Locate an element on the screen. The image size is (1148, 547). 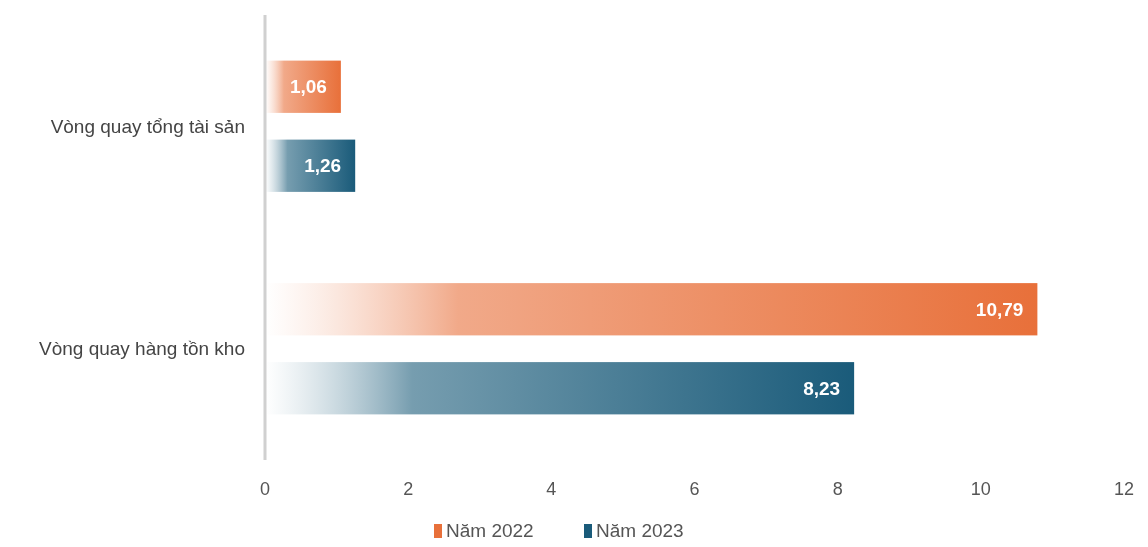
data-label: 10,79 is located at coordinates (999, 309).